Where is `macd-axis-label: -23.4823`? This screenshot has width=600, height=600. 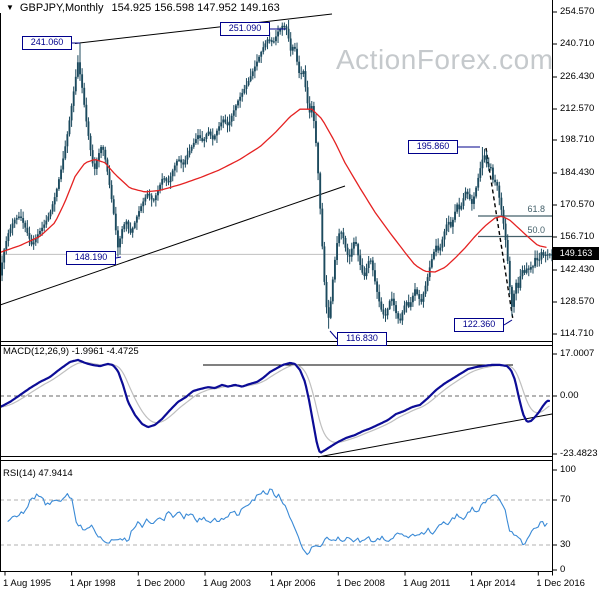 macd-axis-label: -23.4823 is located at coordinates (579, 453).